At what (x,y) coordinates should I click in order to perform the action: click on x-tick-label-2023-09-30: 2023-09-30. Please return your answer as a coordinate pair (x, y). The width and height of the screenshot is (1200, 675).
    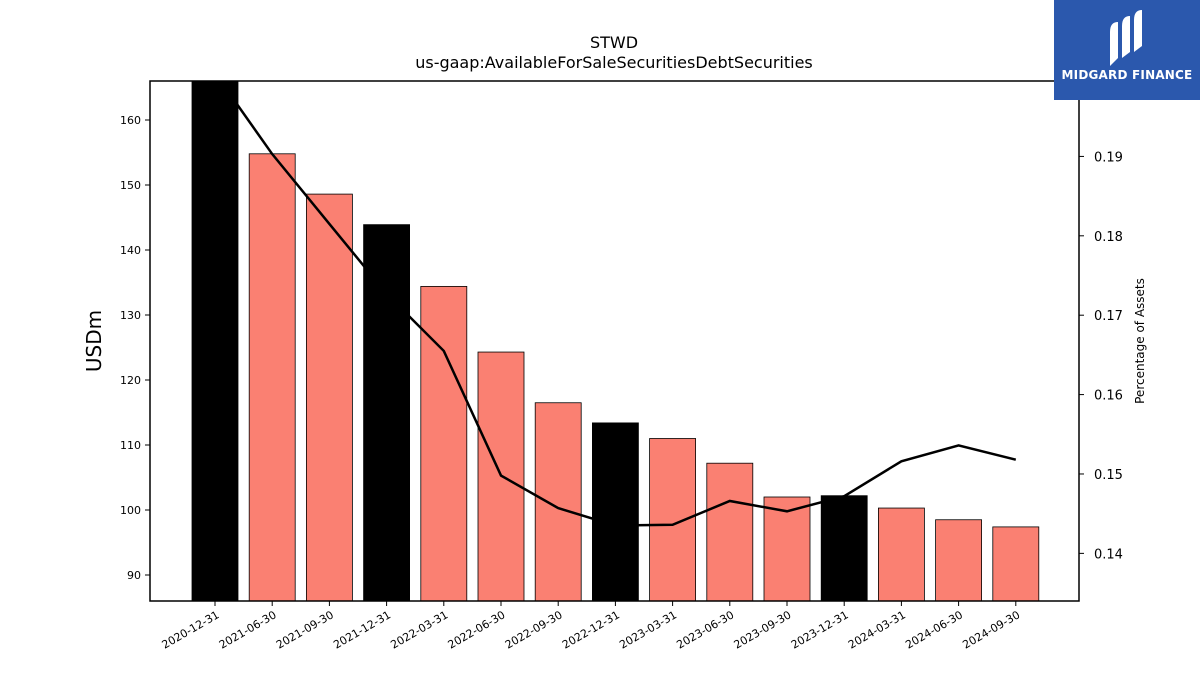
    Looking at the image, I should click on (763, 629).